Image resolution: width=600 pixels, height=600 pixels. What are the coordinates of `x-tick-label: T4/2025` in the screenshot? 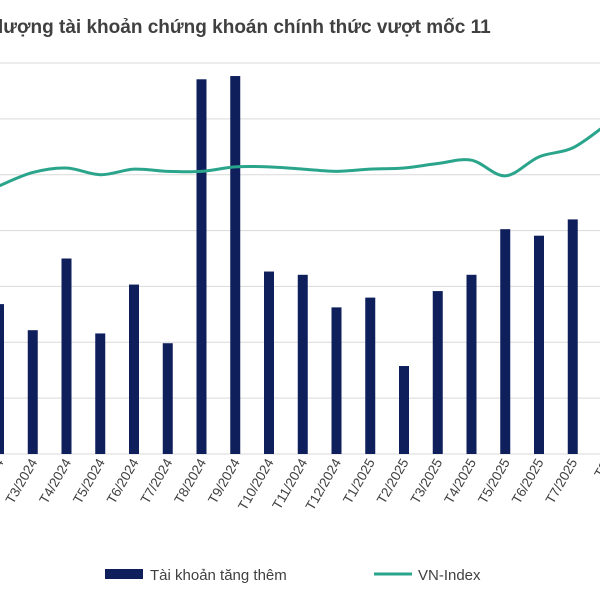 It's located at (460, 481).